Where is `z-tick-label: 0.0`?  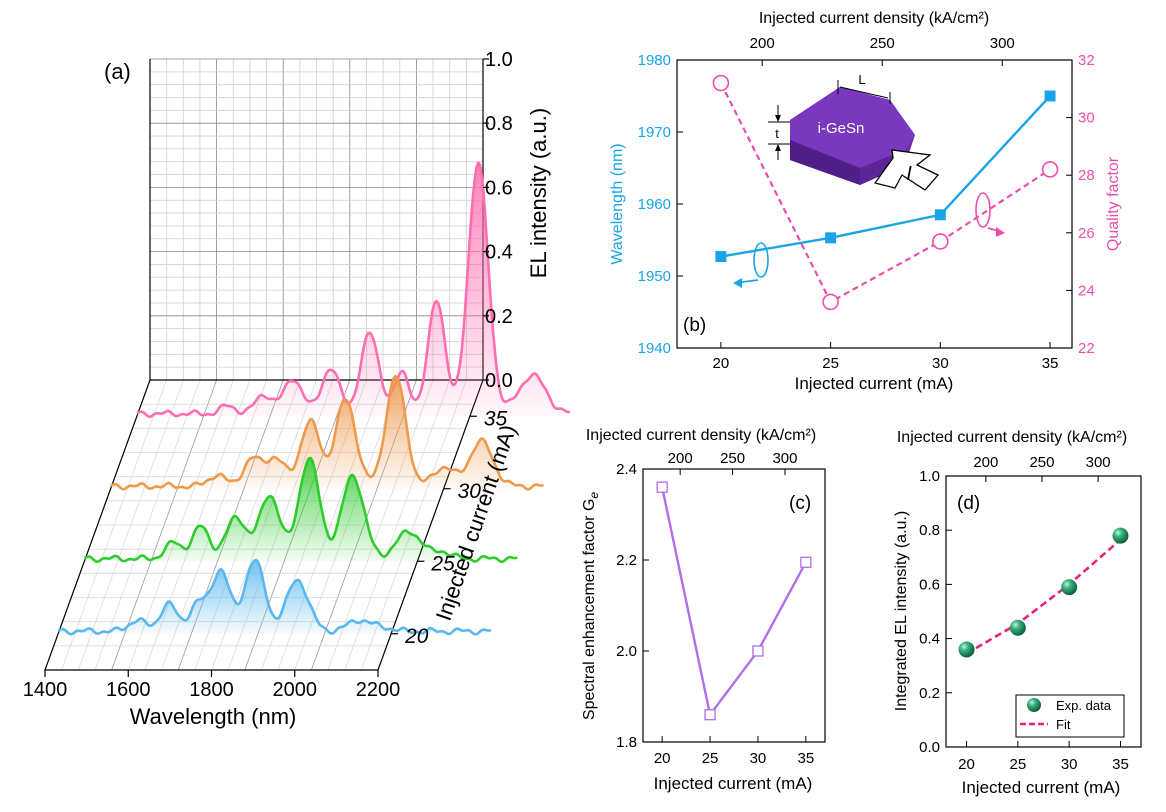
z-tick-label: 0.0 is located at coordinates (499, 381).